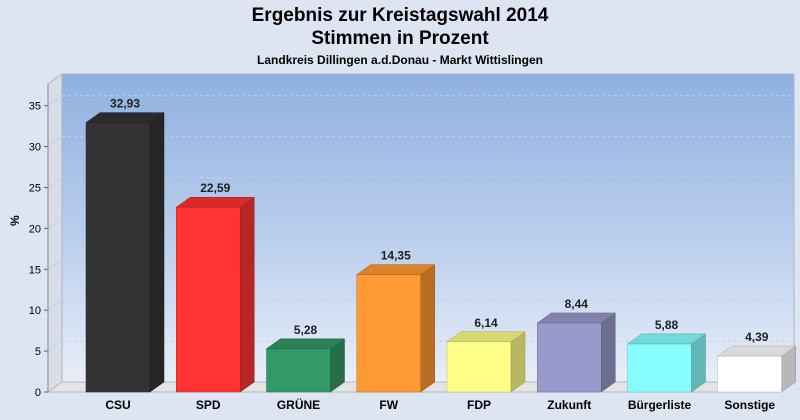  What do you see at coordinates (486, 323) in the screenshot?
I see `value-label: 6,14` at bounding box center [486, 323].